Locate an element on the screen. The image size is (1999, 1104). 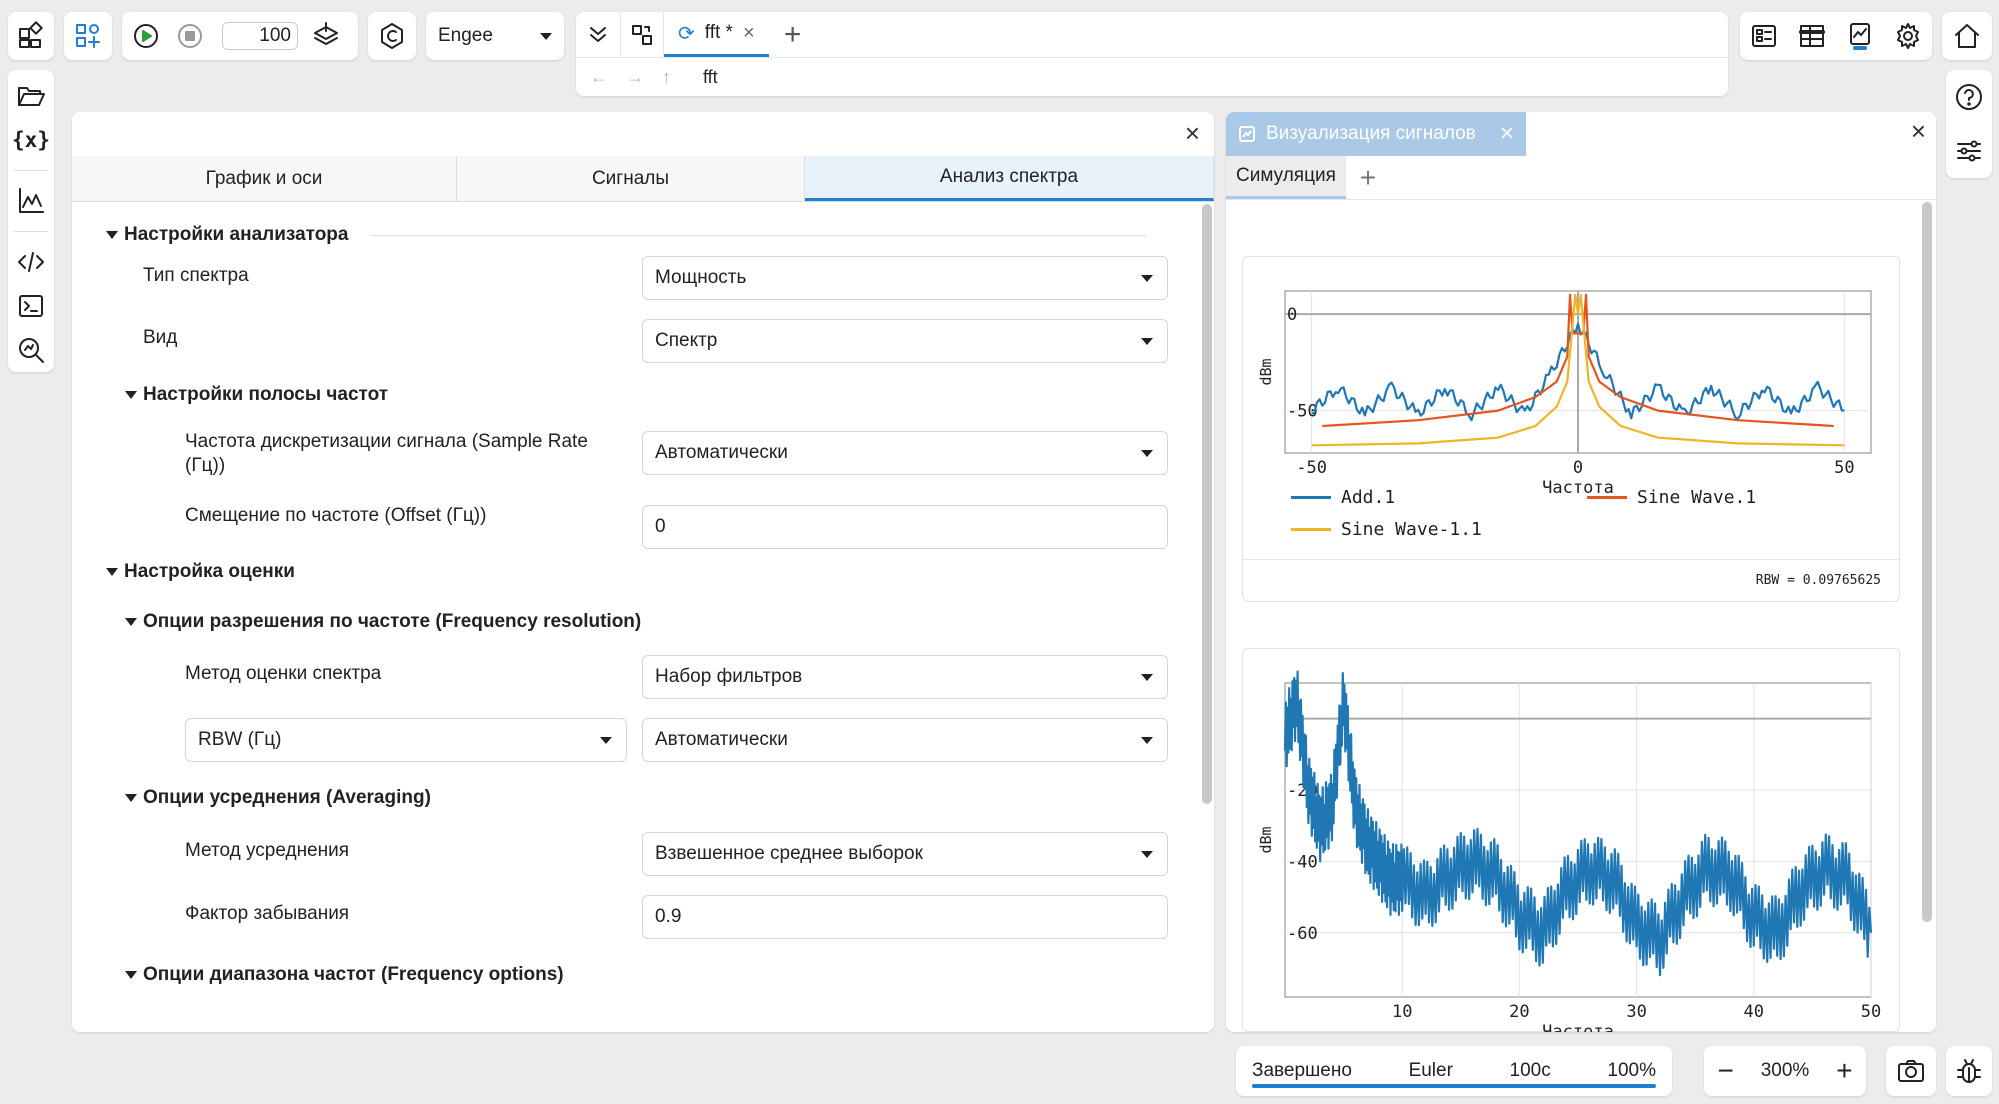
select-value: Взвешенное среднее выборок is located at coordinates (789, 853).